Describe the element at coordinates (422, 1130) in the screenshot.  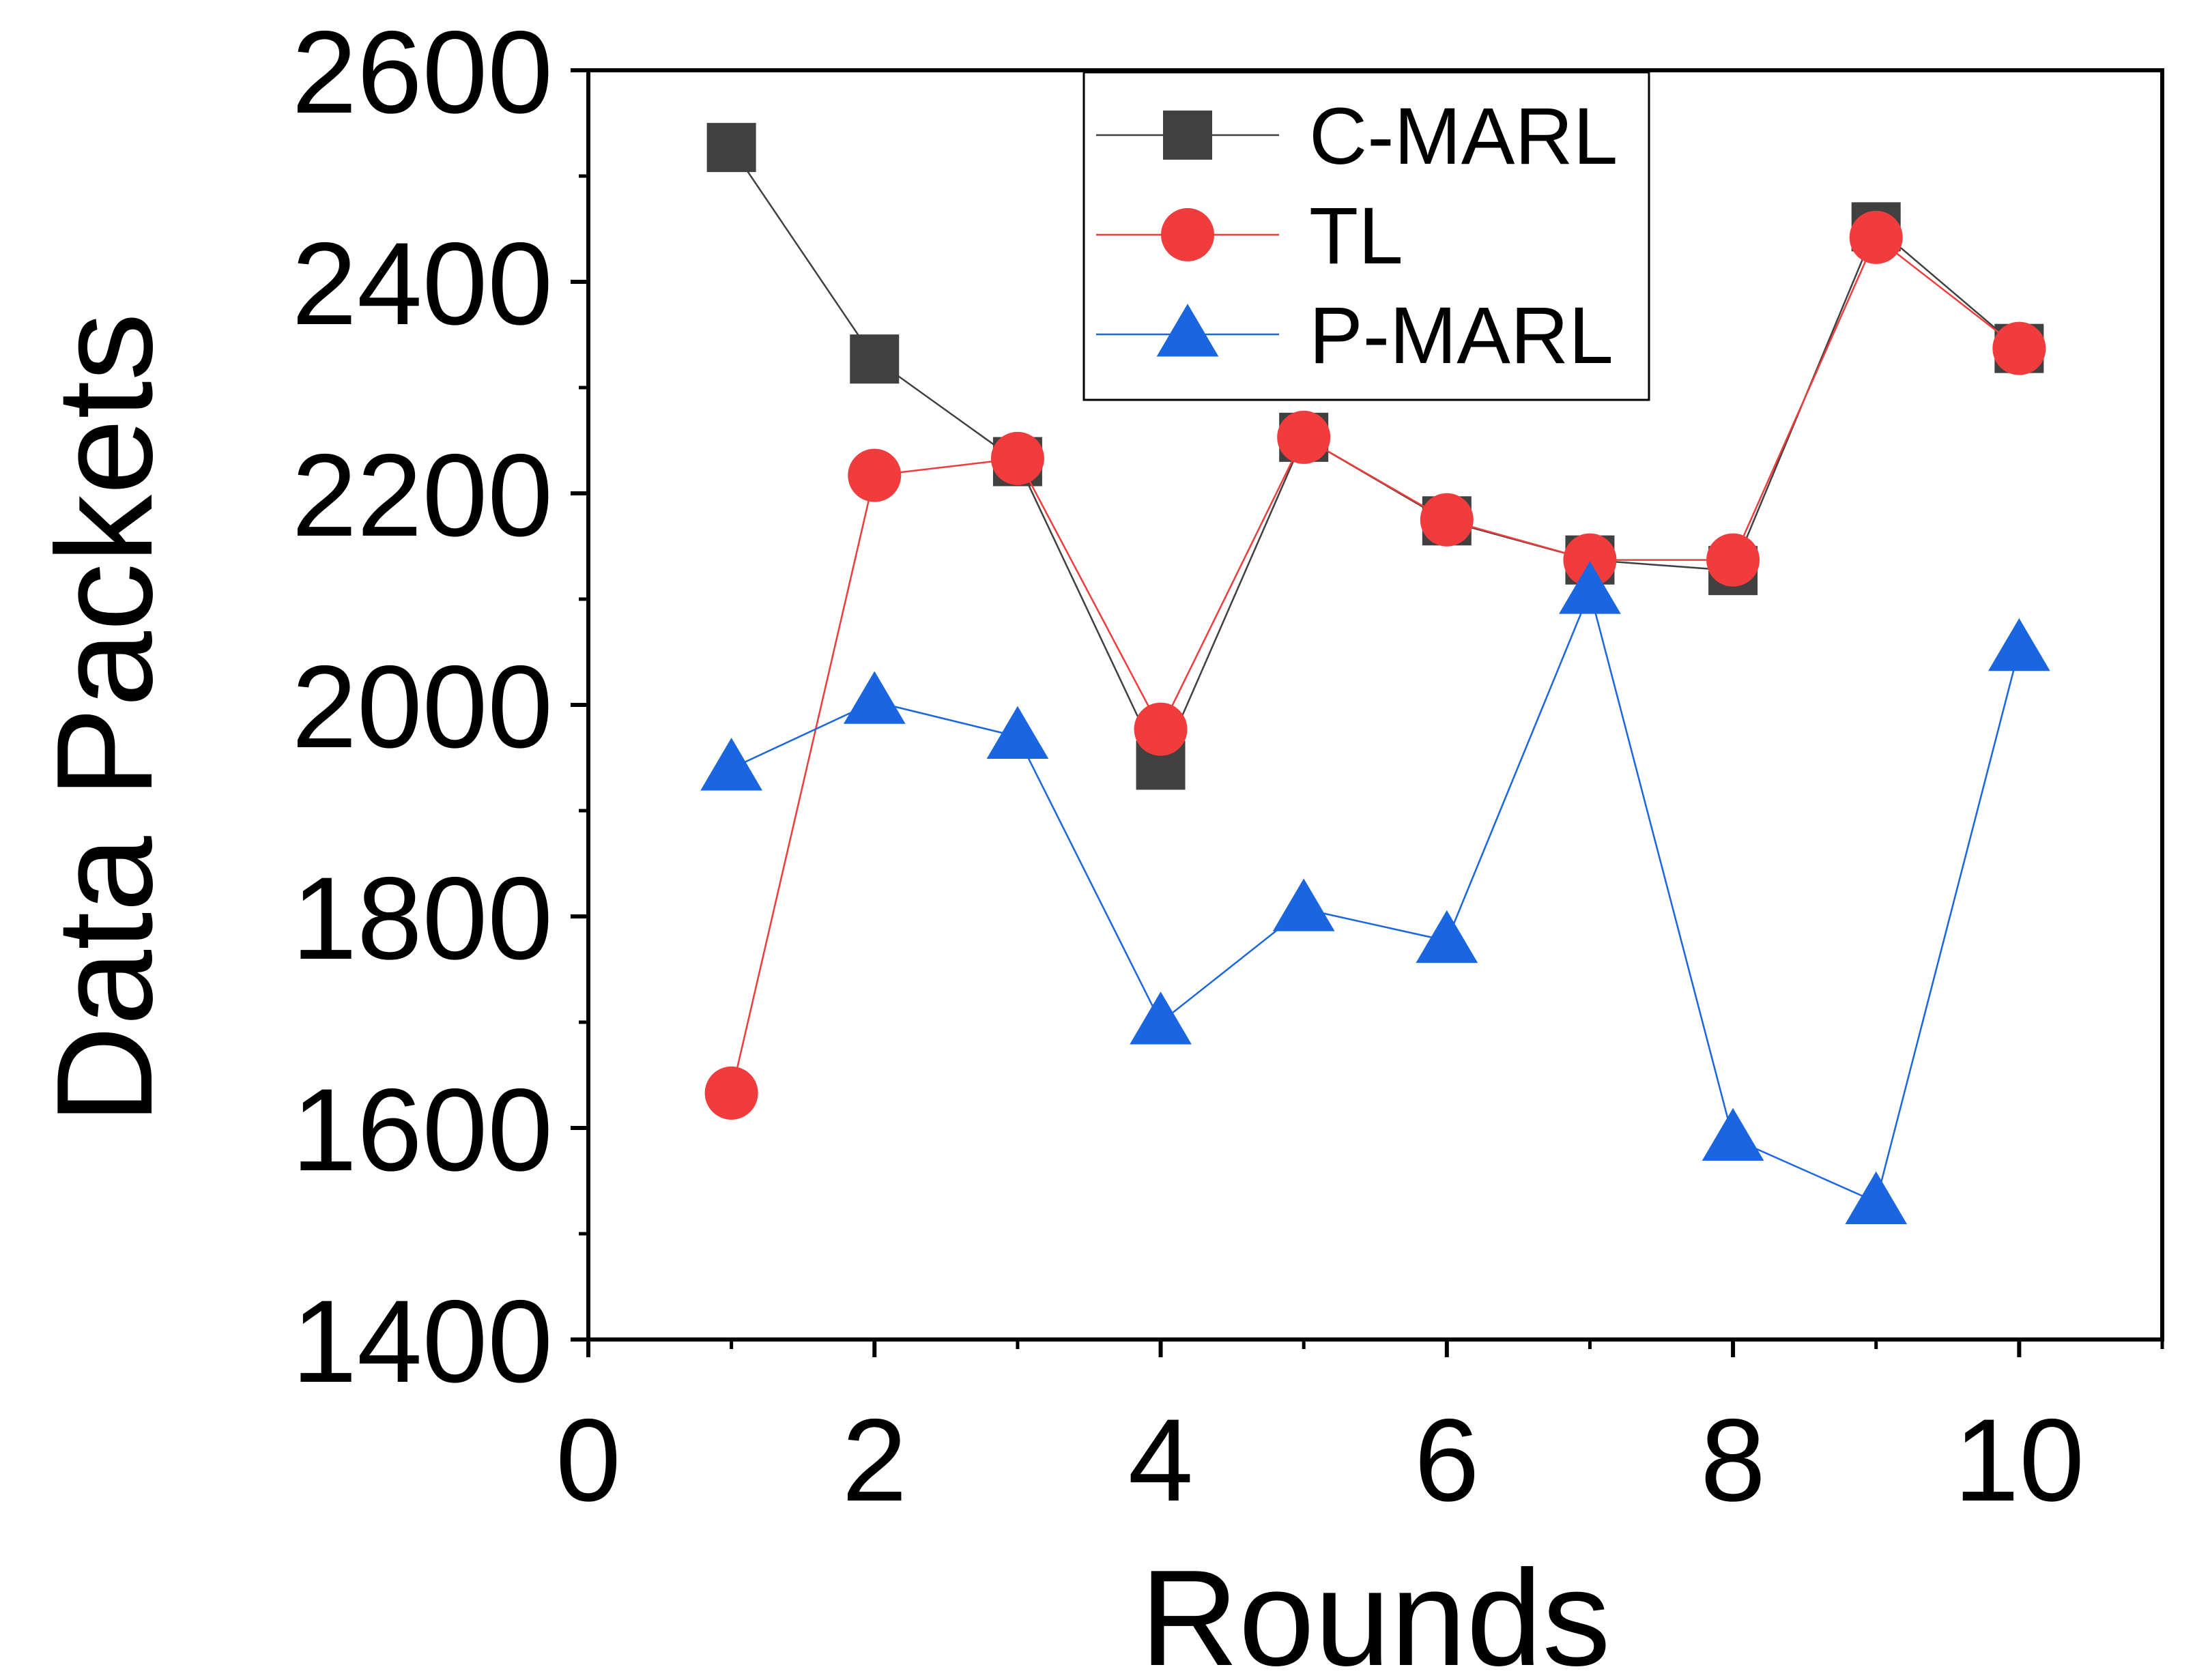
I see `y-tick-label: 1600` at that location.